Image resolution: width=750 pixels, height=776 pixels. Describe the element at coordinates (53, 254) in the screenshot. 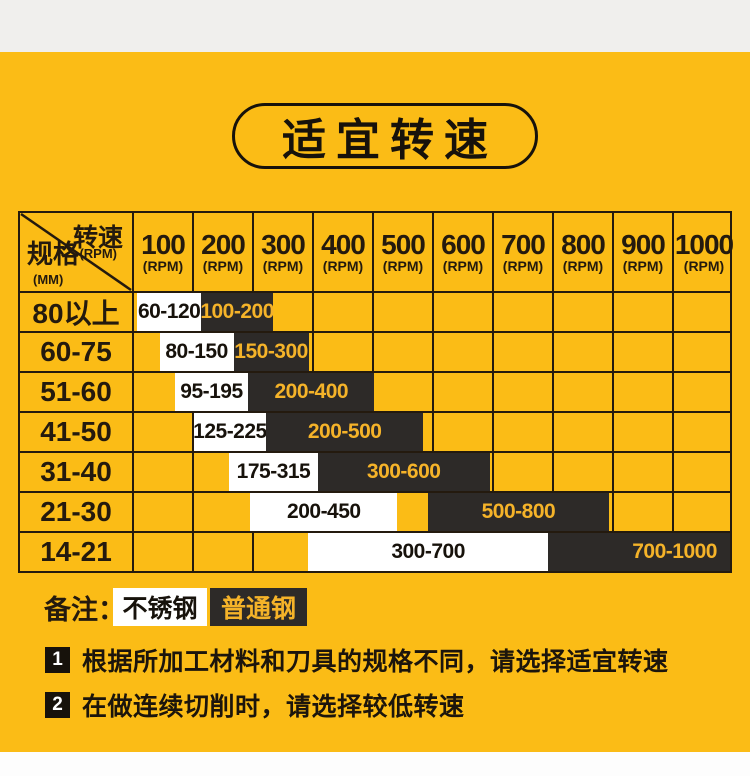

I see `corner-spec-label: 规格` at that location.